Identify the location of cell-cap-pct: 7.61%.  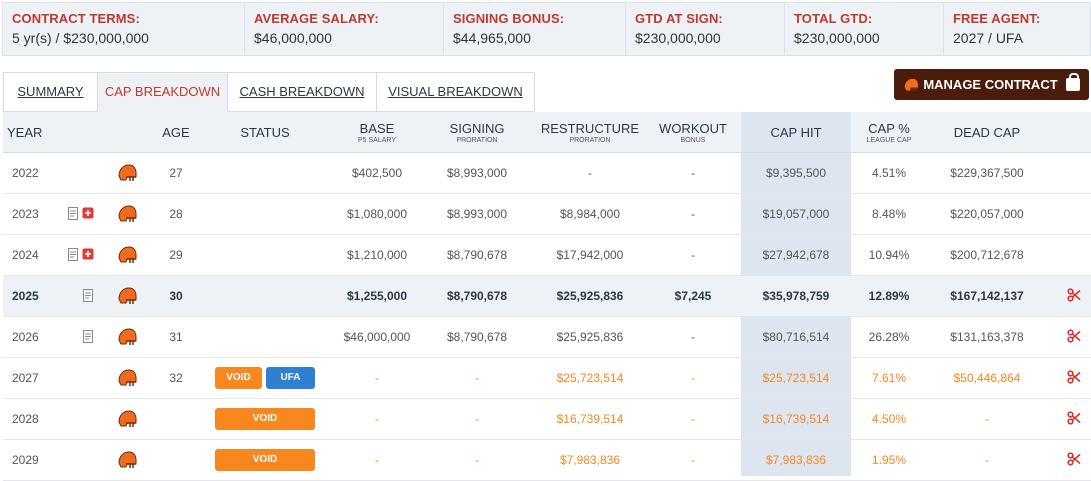
(889, 378).